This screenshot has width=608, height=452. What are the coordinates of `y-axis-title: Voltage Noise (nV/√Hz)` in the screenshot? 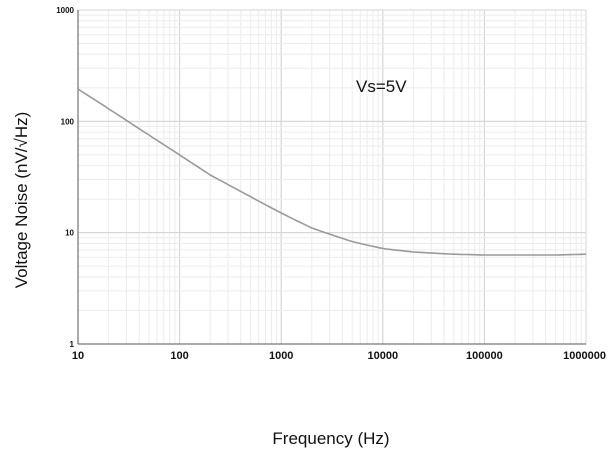 It's located at (21, 200).